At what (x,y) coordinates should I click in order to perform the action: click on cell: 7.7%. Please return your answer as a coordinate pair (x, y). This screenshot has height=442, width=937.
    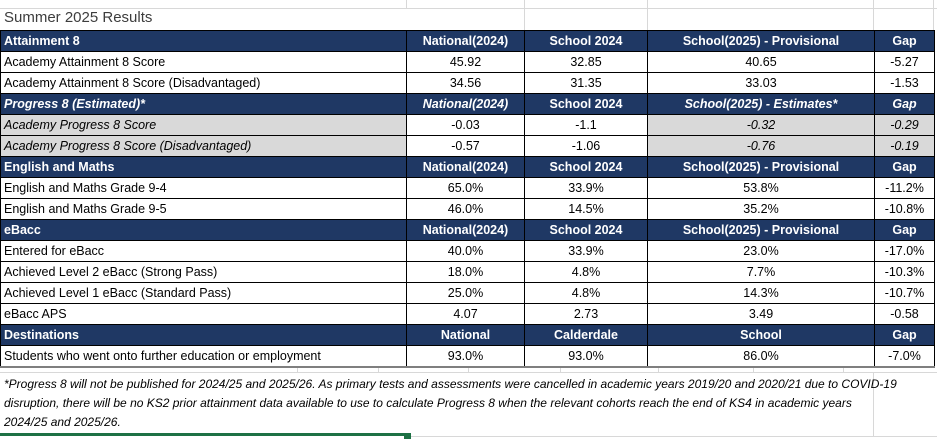
    Looking at the image, I should click on (761, 272).